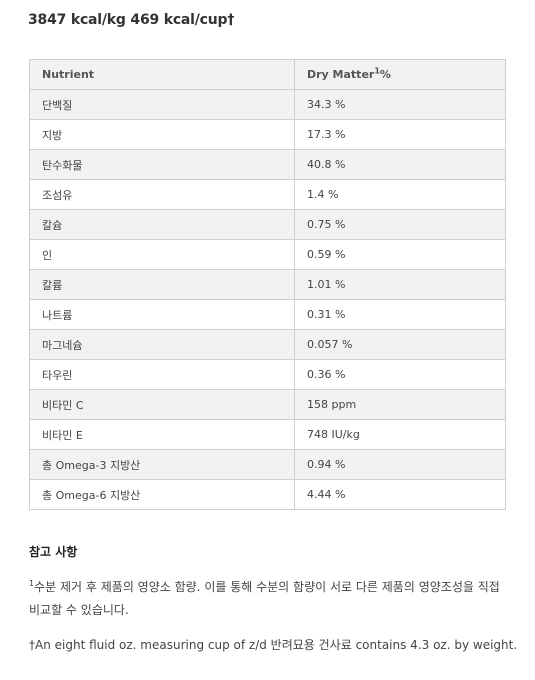 Image resolution: width=535 pixels, height=680 pixels. I want to click on table-row: 마그네슘 0.057 %, so click(267, 344).